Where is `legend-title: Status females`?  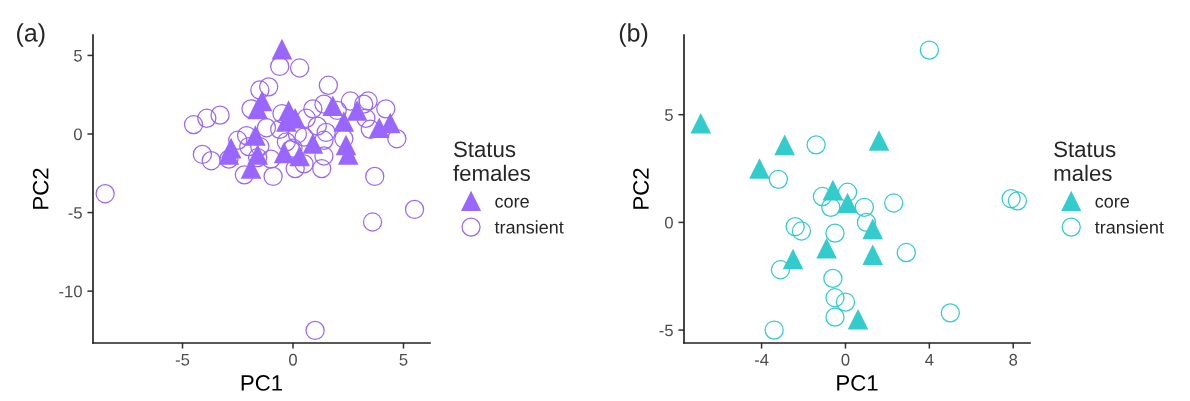
legend-title: Status females is located at coordinates (491, 161).